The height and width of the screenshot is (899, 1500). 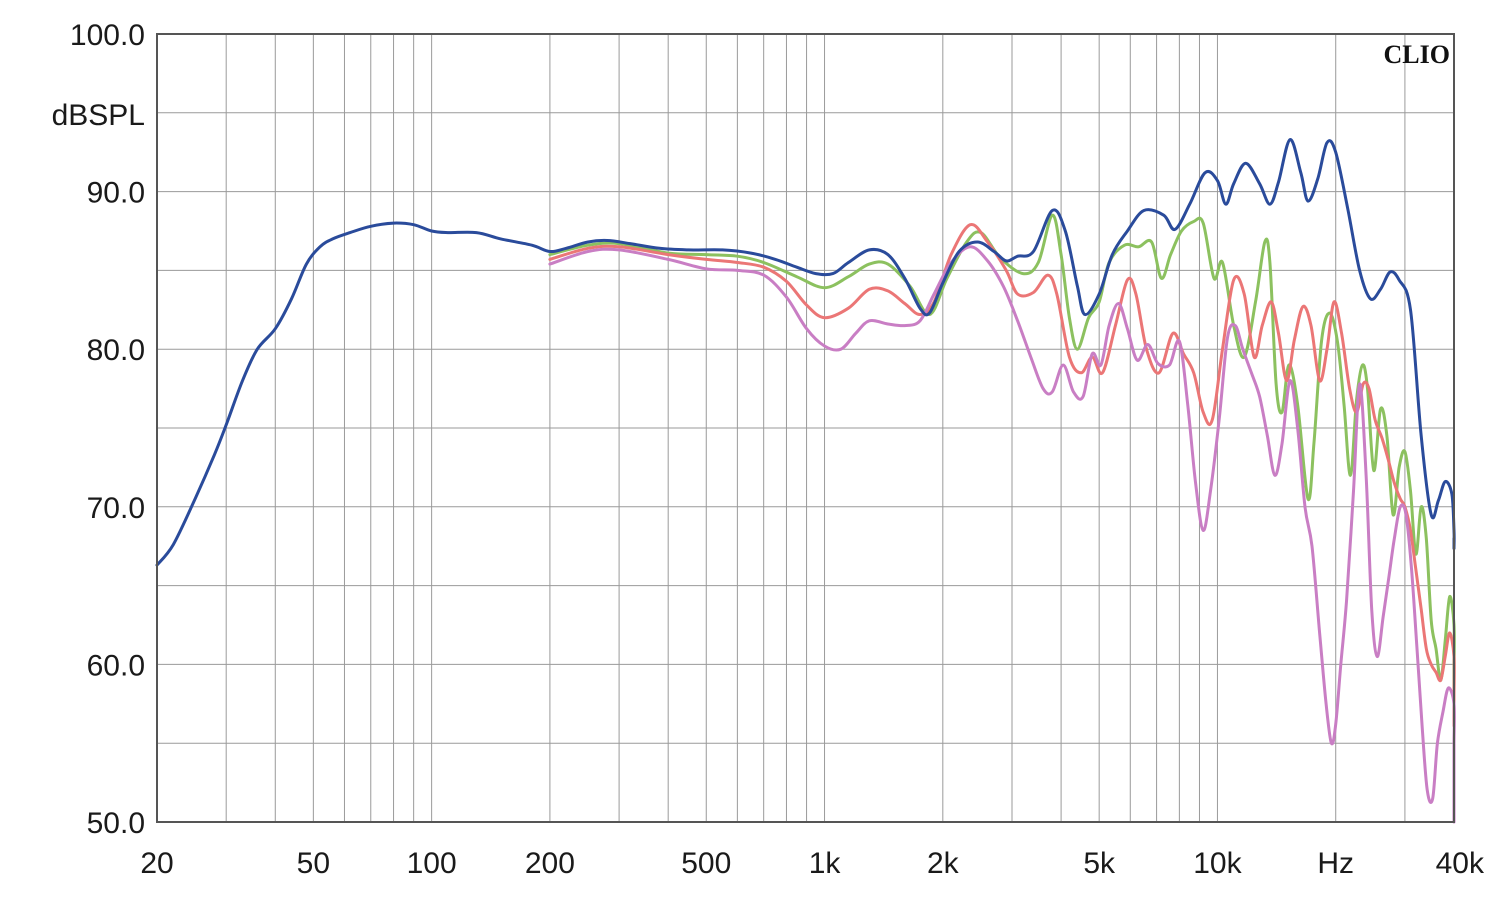 What do you see at coordinates (1217, 863) in the screenshot?
I see `x-tick-label: 10k` at bounding box center [1217, 863].